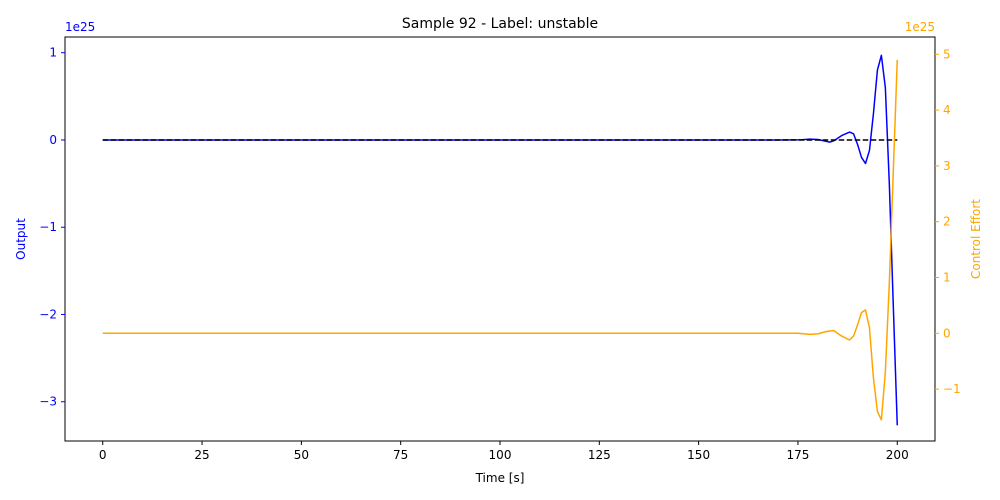 This screenshot has height=500, width=1000. What do you see at coordinates (952, 389) in the screenshot?
I see `right-tick-label: −1` at bounding box center [952, 389].